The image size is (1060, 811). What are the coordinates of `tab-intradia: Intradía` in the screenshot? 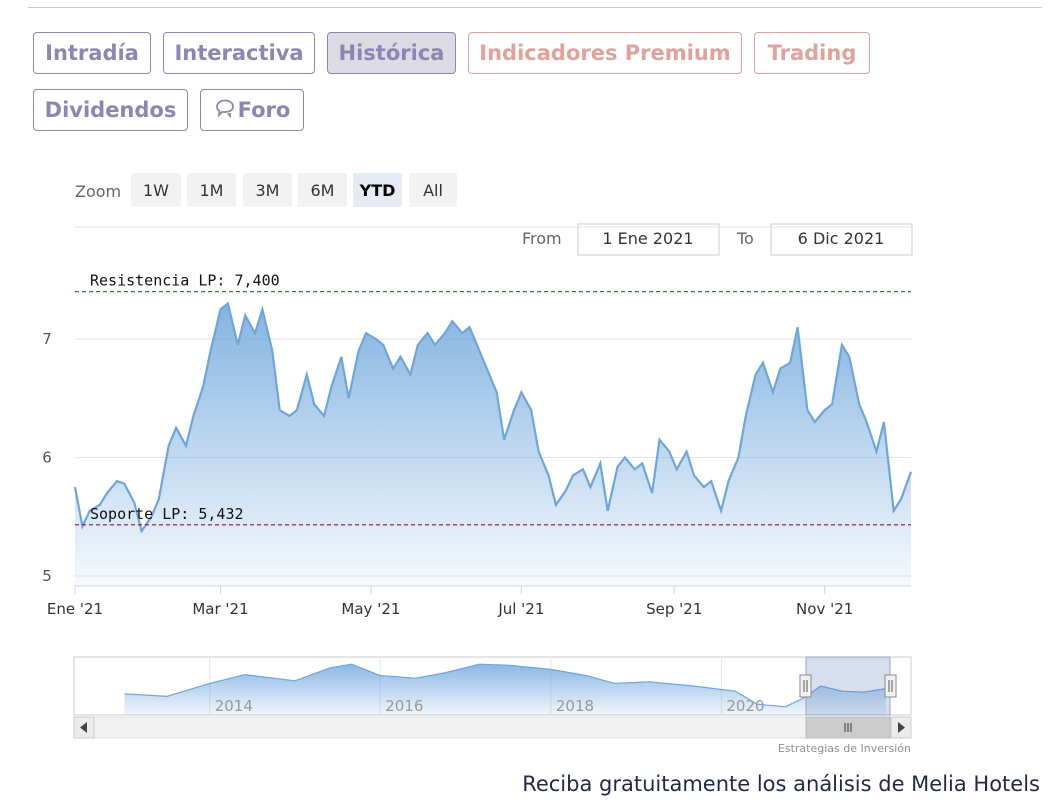 It's located at (92, 53).